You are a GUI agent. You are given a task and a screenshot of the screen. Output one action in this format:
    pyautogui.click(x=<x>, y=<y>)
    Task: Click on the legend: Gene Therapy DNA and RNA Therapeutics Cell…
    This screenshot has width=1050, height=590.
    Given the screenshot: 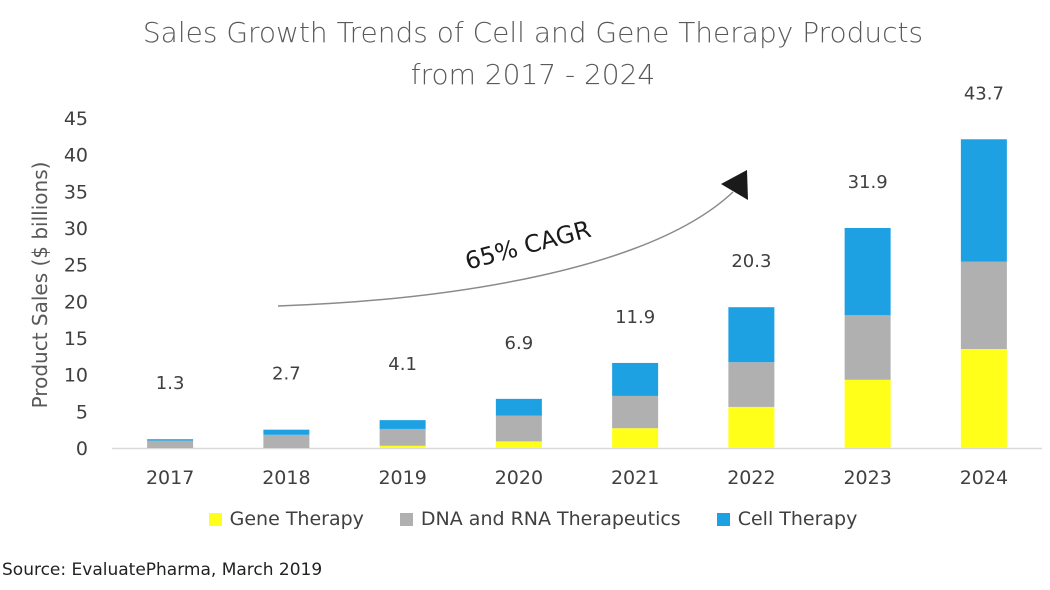 What is the action you would take?
    pyautogui.click(x=525, y=519)
    